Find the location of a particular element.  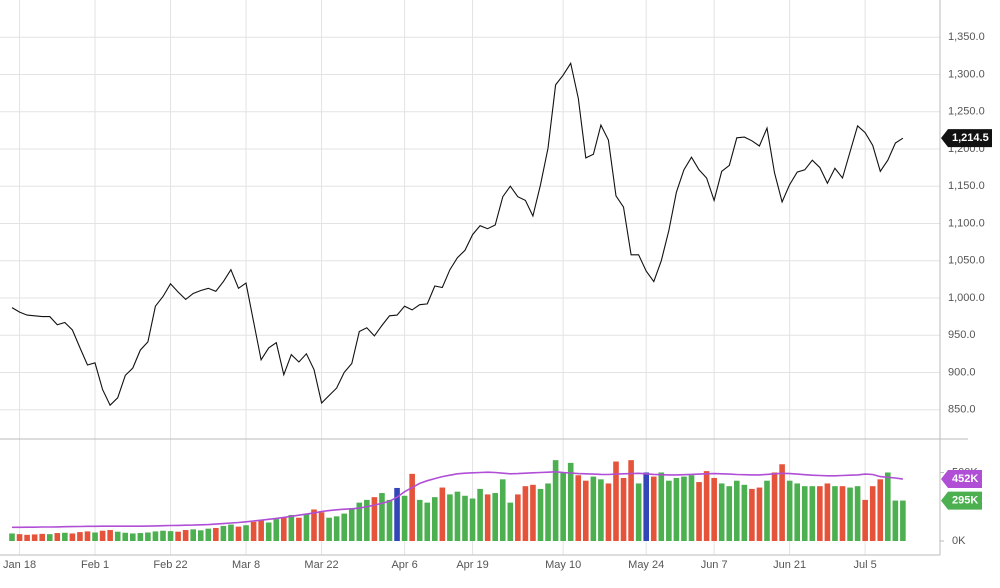

price-badge-bg is located at coordinates (966, 138).